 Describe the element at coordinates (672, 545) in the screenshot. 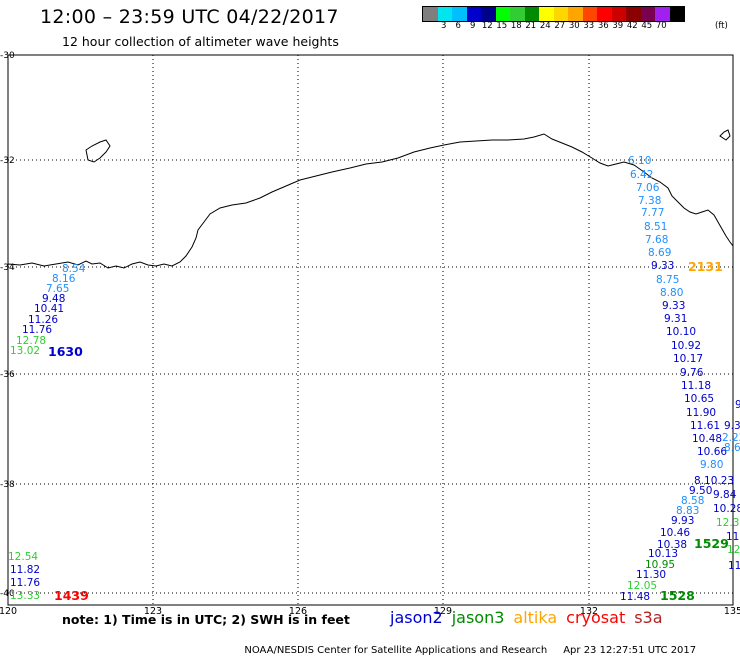

I see `wave-height-value: 10.38` at that location.